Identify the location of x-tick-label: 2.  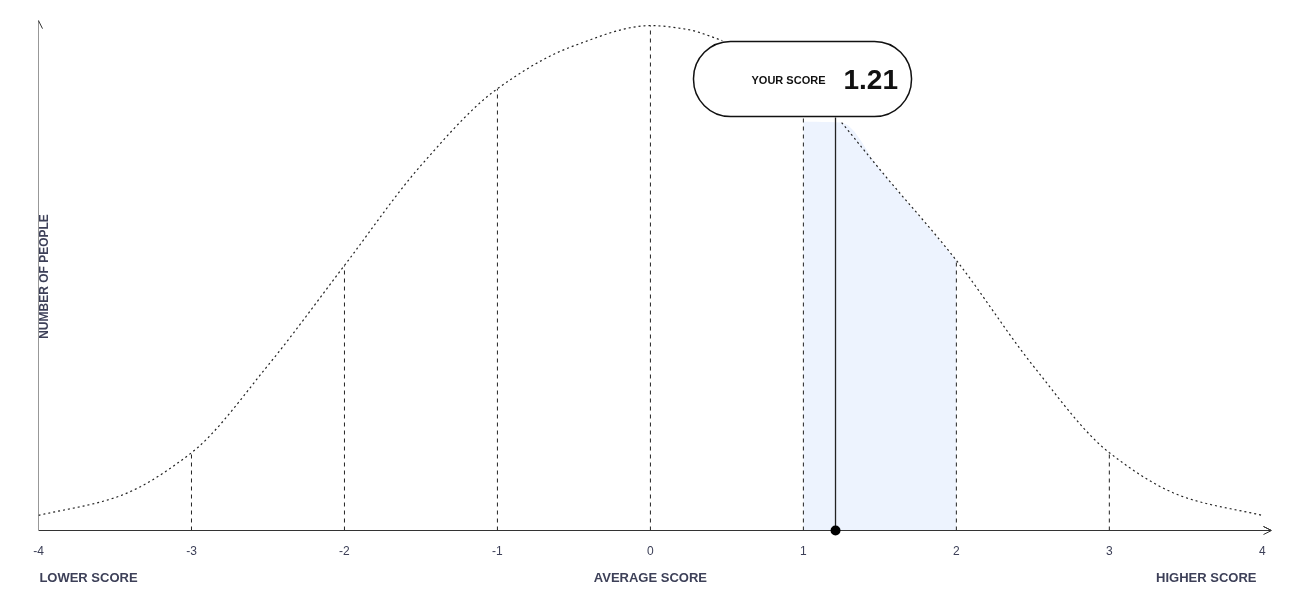
(957, 550).